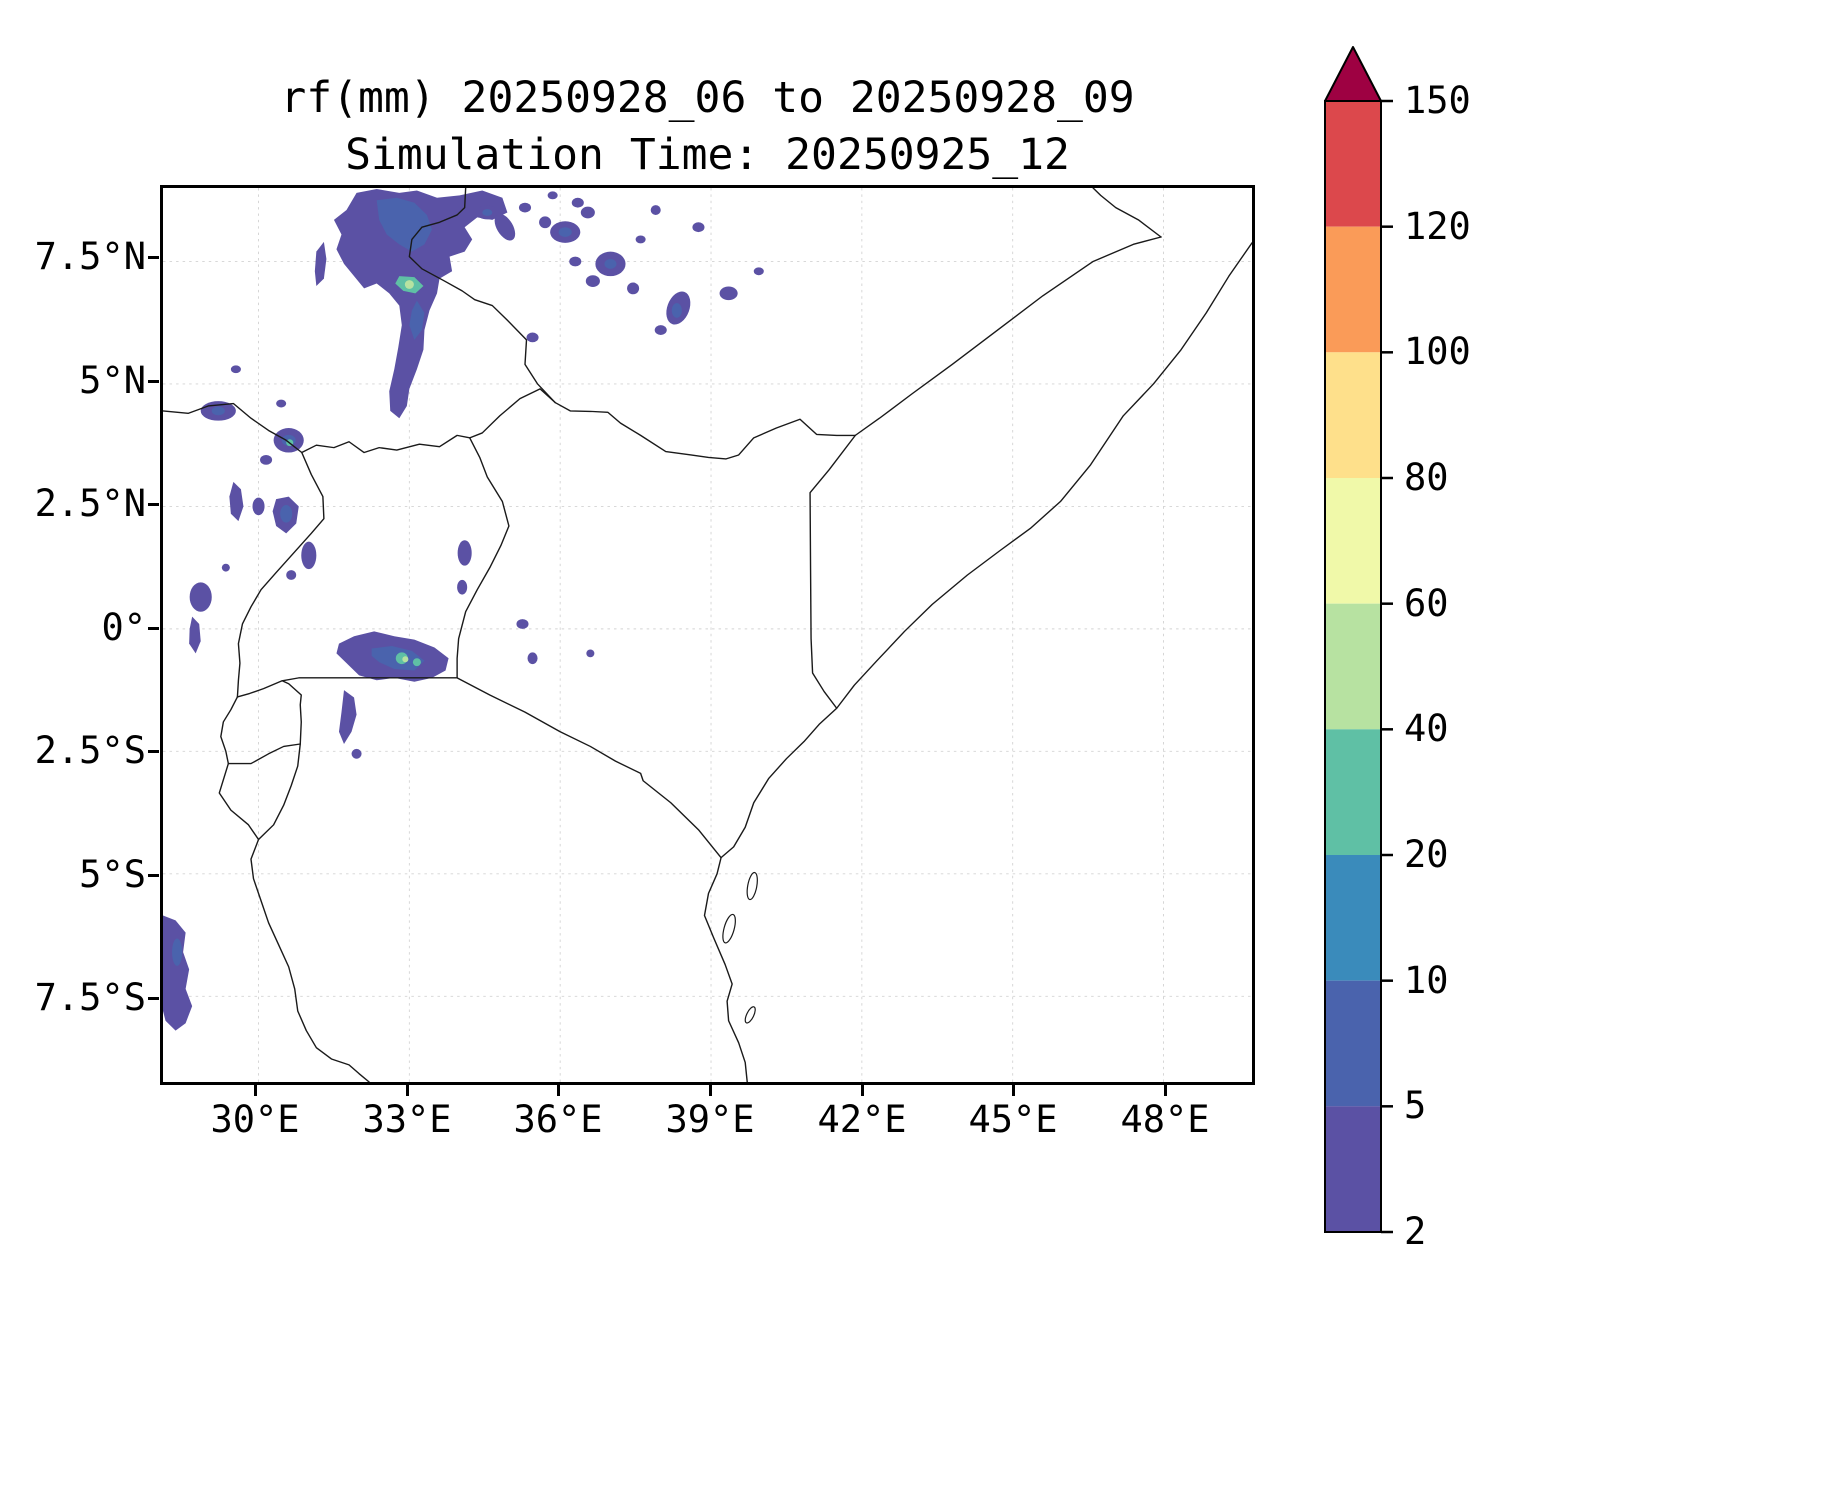 The width and height of the screenshot is (1833, 1500). Describe the element at coordinates (1353, 74) in the screenshot. I see `colorbar-over-arrow` at that location.